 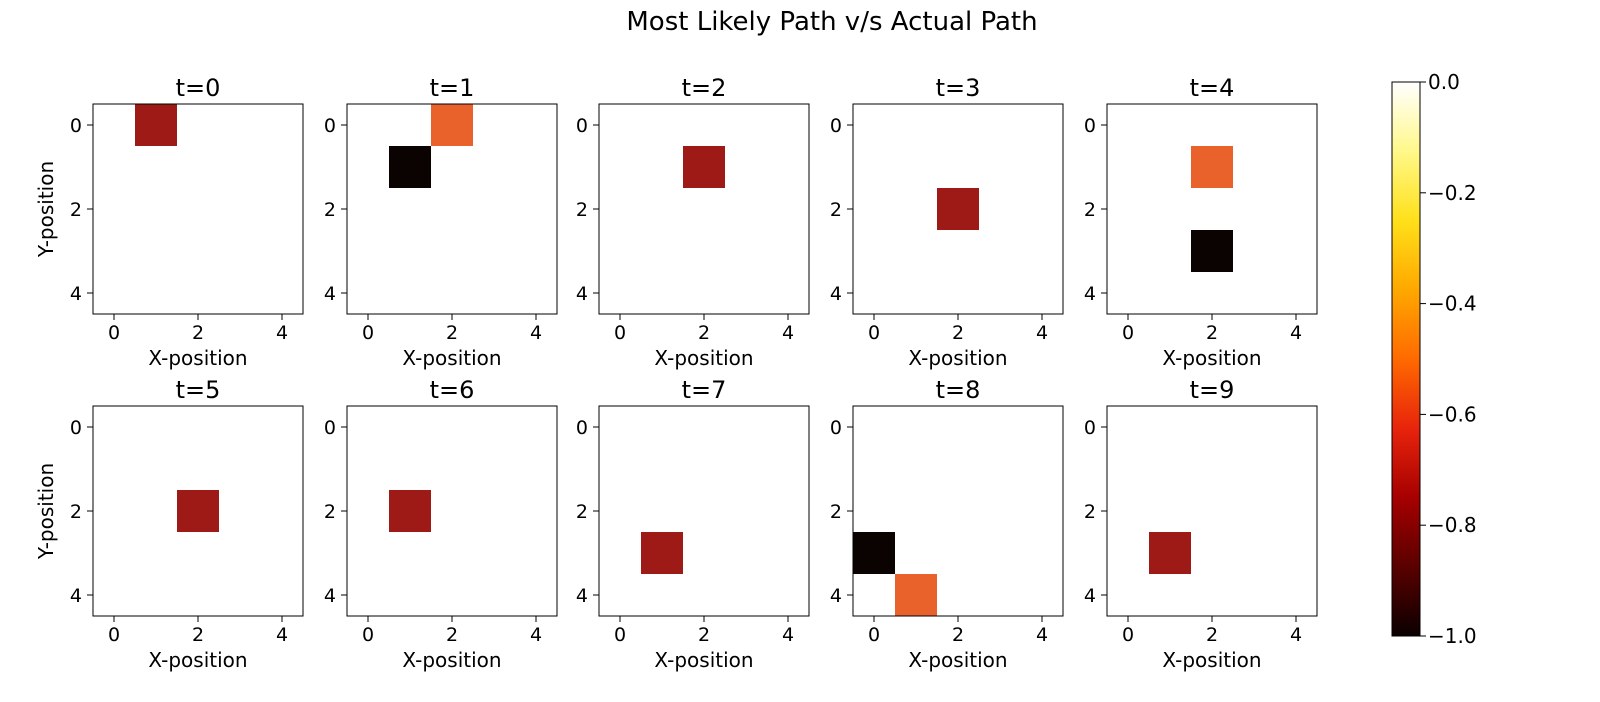 I want to click on panel-title: t=6, so click(x=452, y=390).